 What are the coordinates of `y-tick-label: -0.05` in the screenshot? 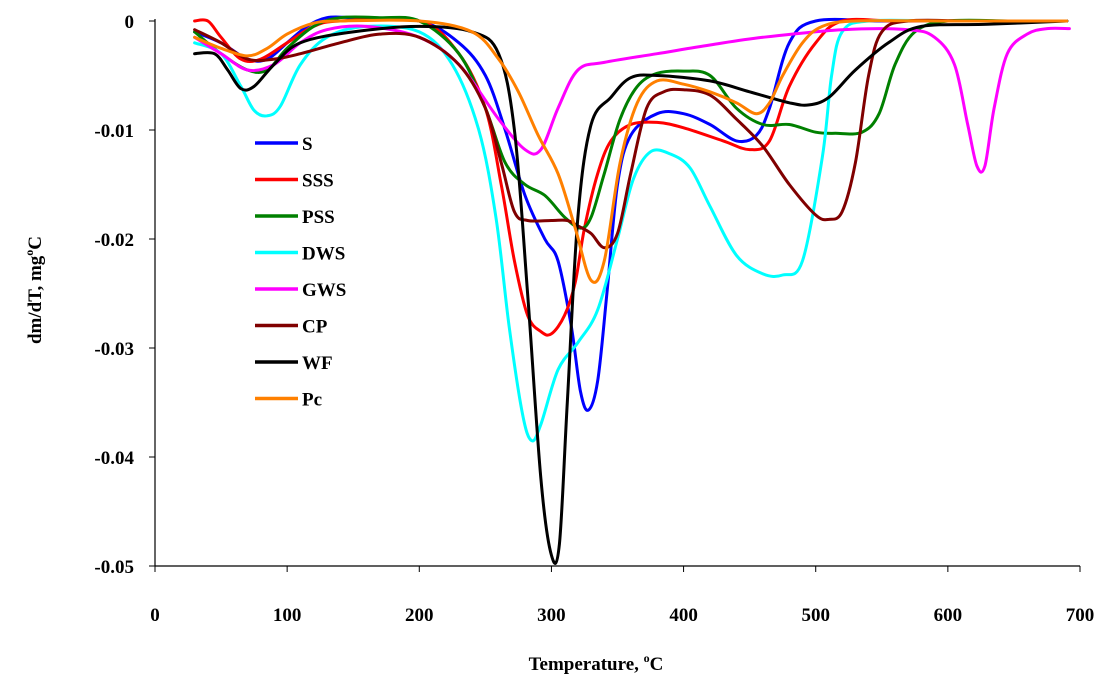 It's located at (114, 567).